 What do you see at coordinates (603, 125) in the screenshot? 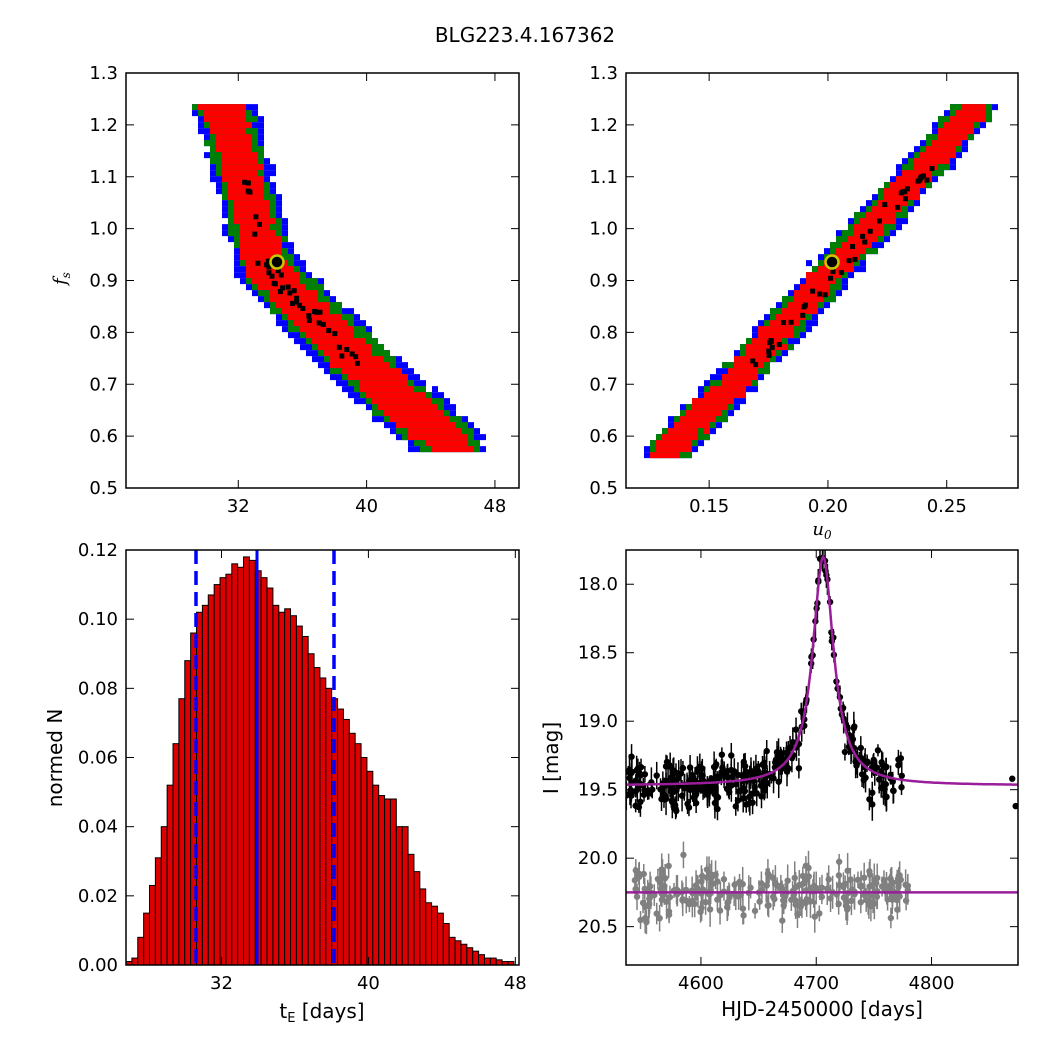
I see `y-tick-label: 1.2` at bounding box center [603, 125].